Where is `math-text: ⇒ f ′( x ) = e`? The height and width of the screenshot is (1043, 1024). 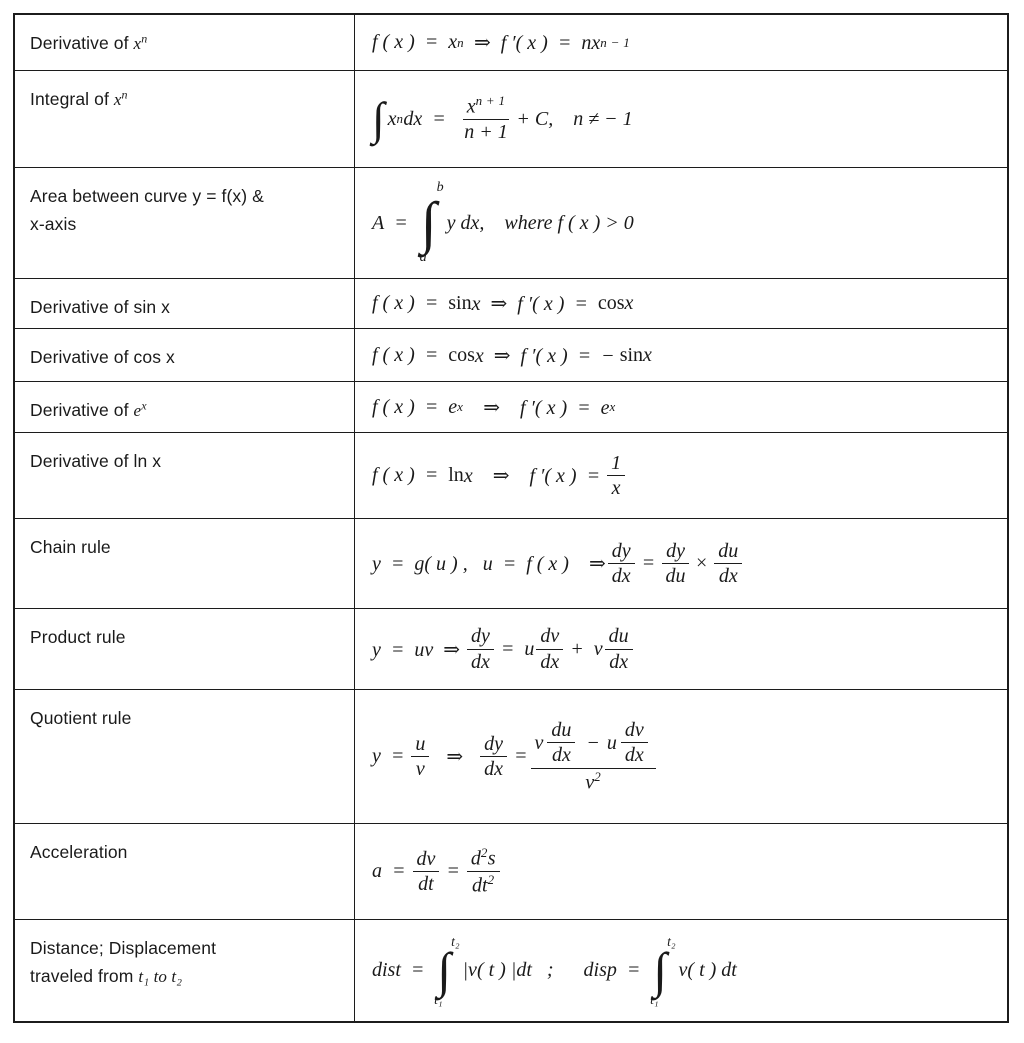 math-text: ⇒ f ′( x ) = e is located at coordinates (536, 407).